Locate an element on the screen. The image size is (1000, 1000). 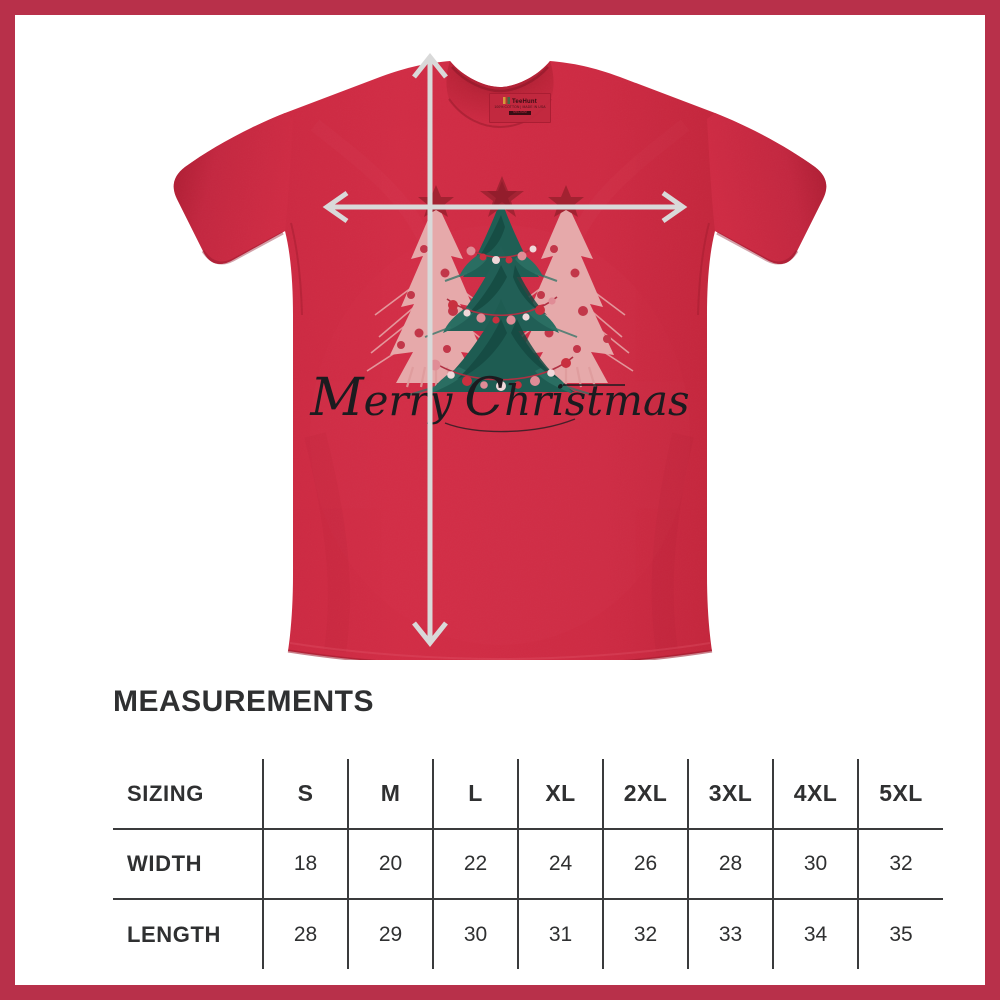
header-size-3xl: 3XL is located at coordinates (731, 794).